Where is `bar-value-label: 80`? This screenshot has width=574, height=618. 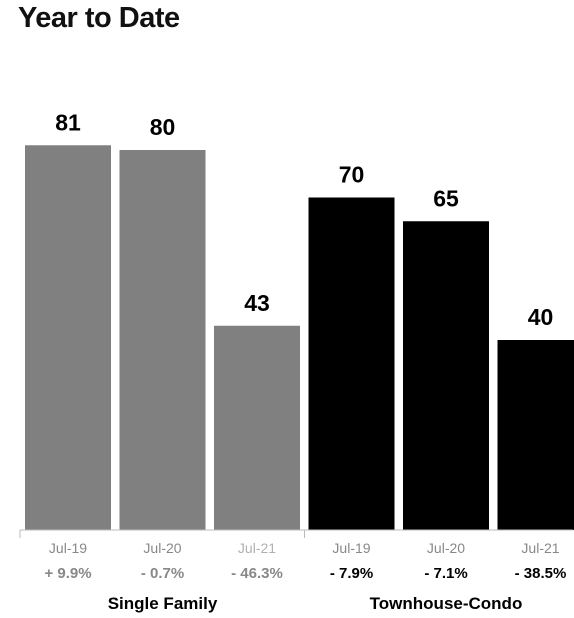
bar-value-label: 80 is located at coordinates (163, 127).